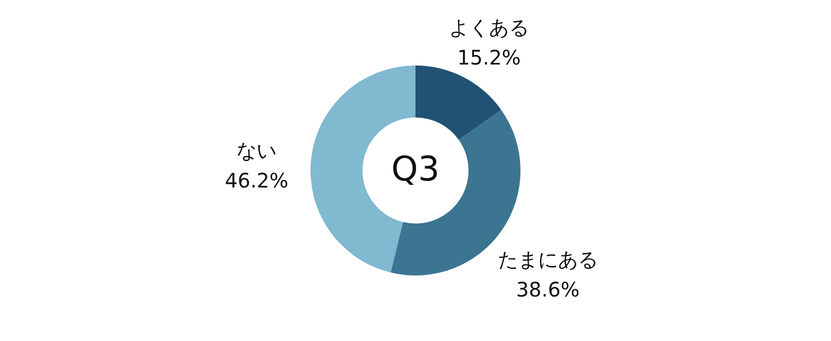  I want to click on slice-label: よくある, so click(489, 27).